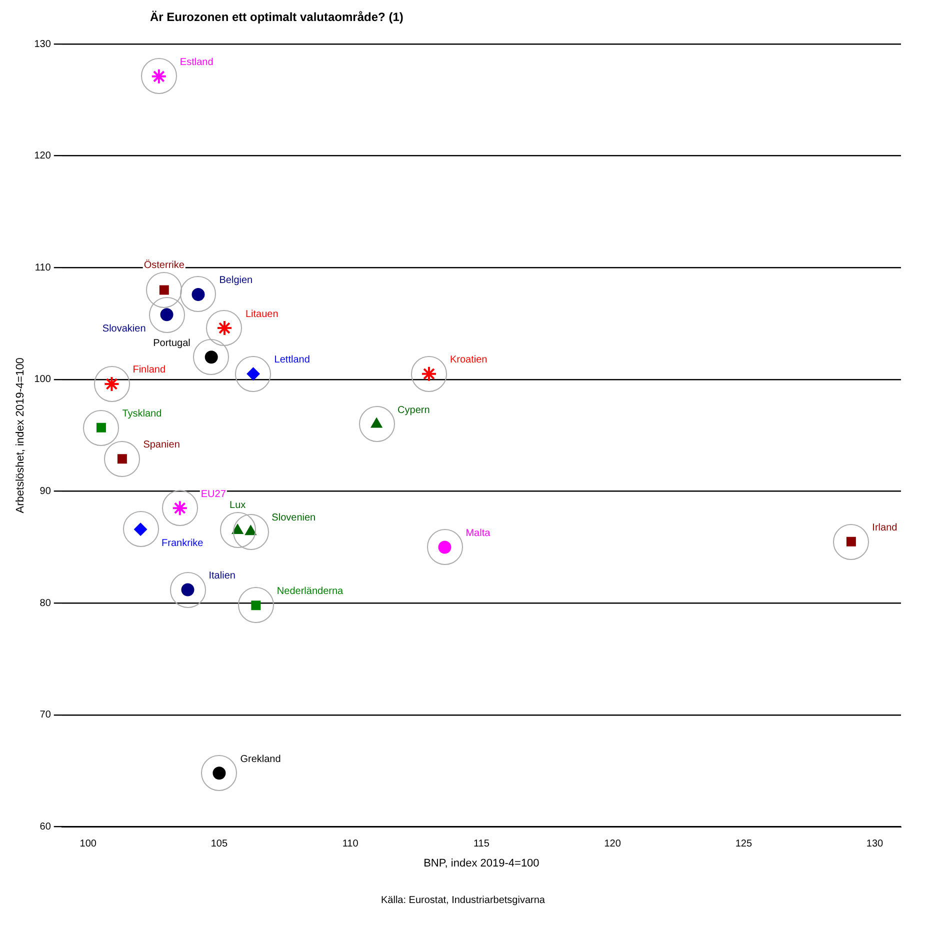 The width and height of the screenshot is (926, 927). What do you see at coordinates (743, 844) in the screenshot?
I see `x-tick-label: 125` at bounding box center [743, 844].